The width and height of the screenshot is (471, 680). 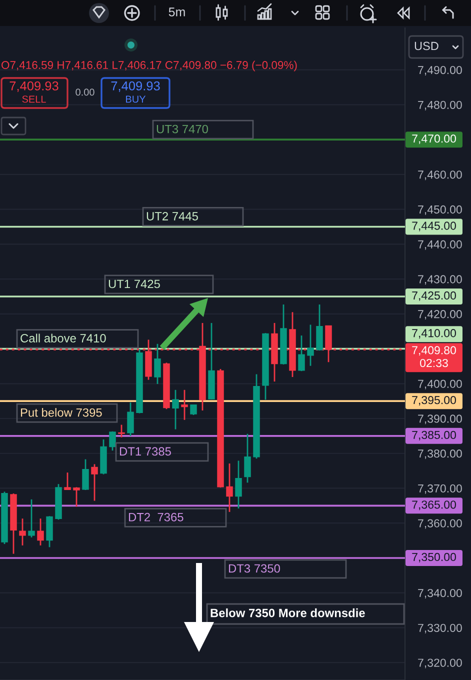 What do you see at coordinates (134, 284) in the screenshot?
I see `ref-line-label: UT1 7425` at bounding box center [134, 284].